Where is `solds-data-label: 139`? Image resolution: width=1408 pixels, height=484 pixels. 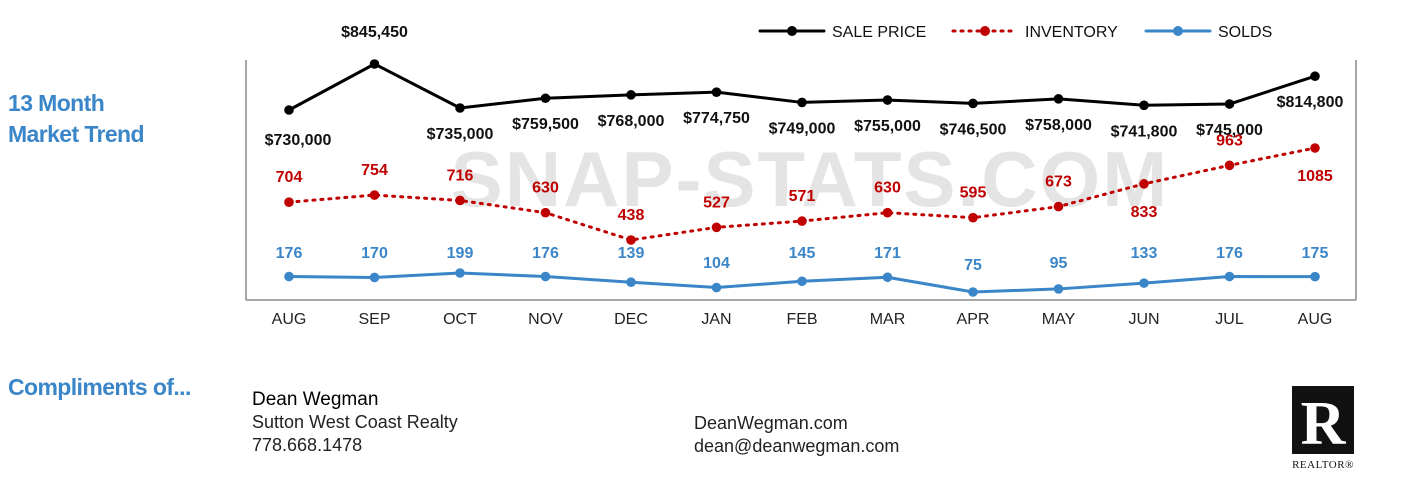 solds-data-label: 139 is located at coordinates (631, 253).